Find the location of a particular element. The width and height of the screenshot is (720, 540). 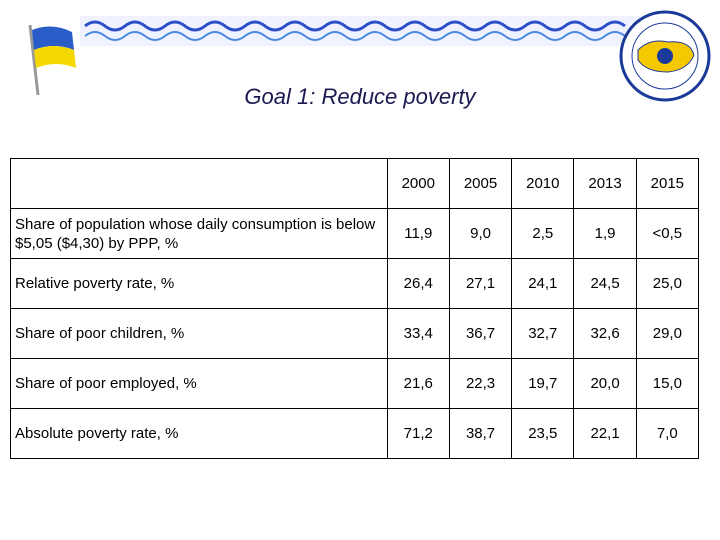

cell: 26,4 is located at coordinates (418, 283).